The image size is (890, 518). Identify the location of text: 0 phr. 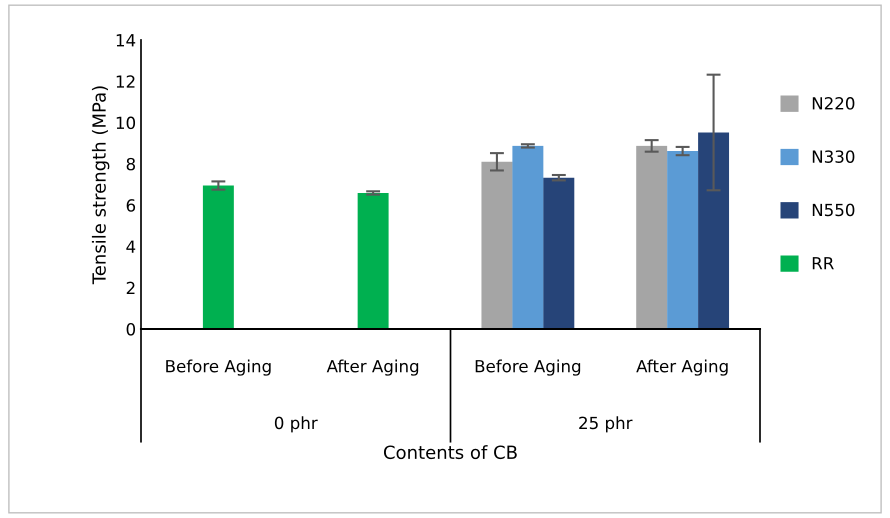
(296, 424).